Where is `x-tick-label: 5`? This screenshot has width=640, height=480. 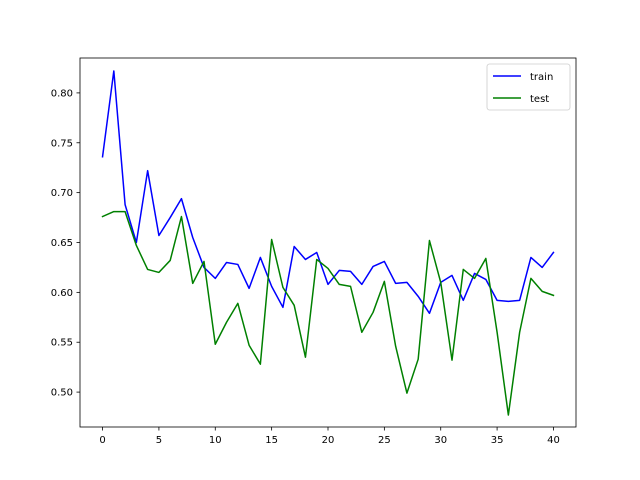
x-tick-label: 5 is located at coordinates (159, 440).